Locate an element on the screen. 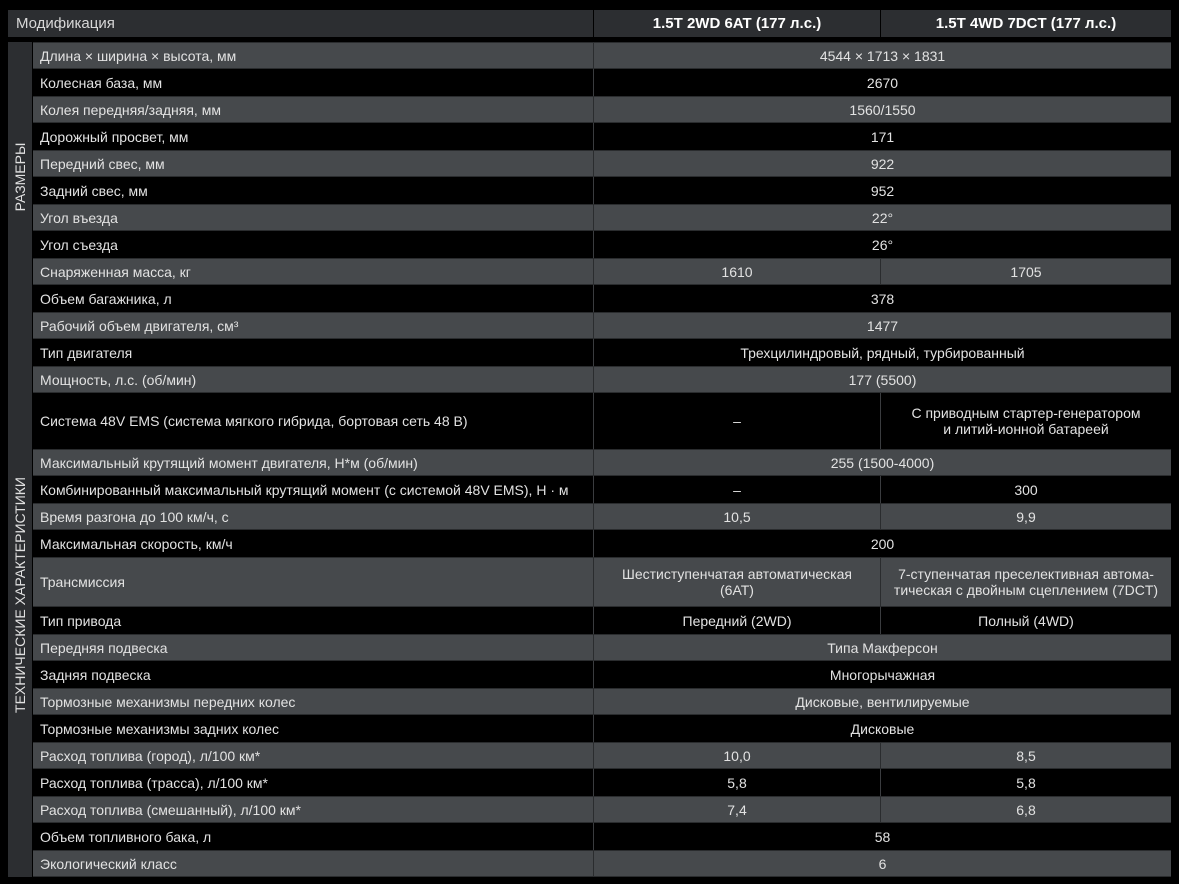  section-title: РАЗМЕРЫ is located at coordinates (20, 177).